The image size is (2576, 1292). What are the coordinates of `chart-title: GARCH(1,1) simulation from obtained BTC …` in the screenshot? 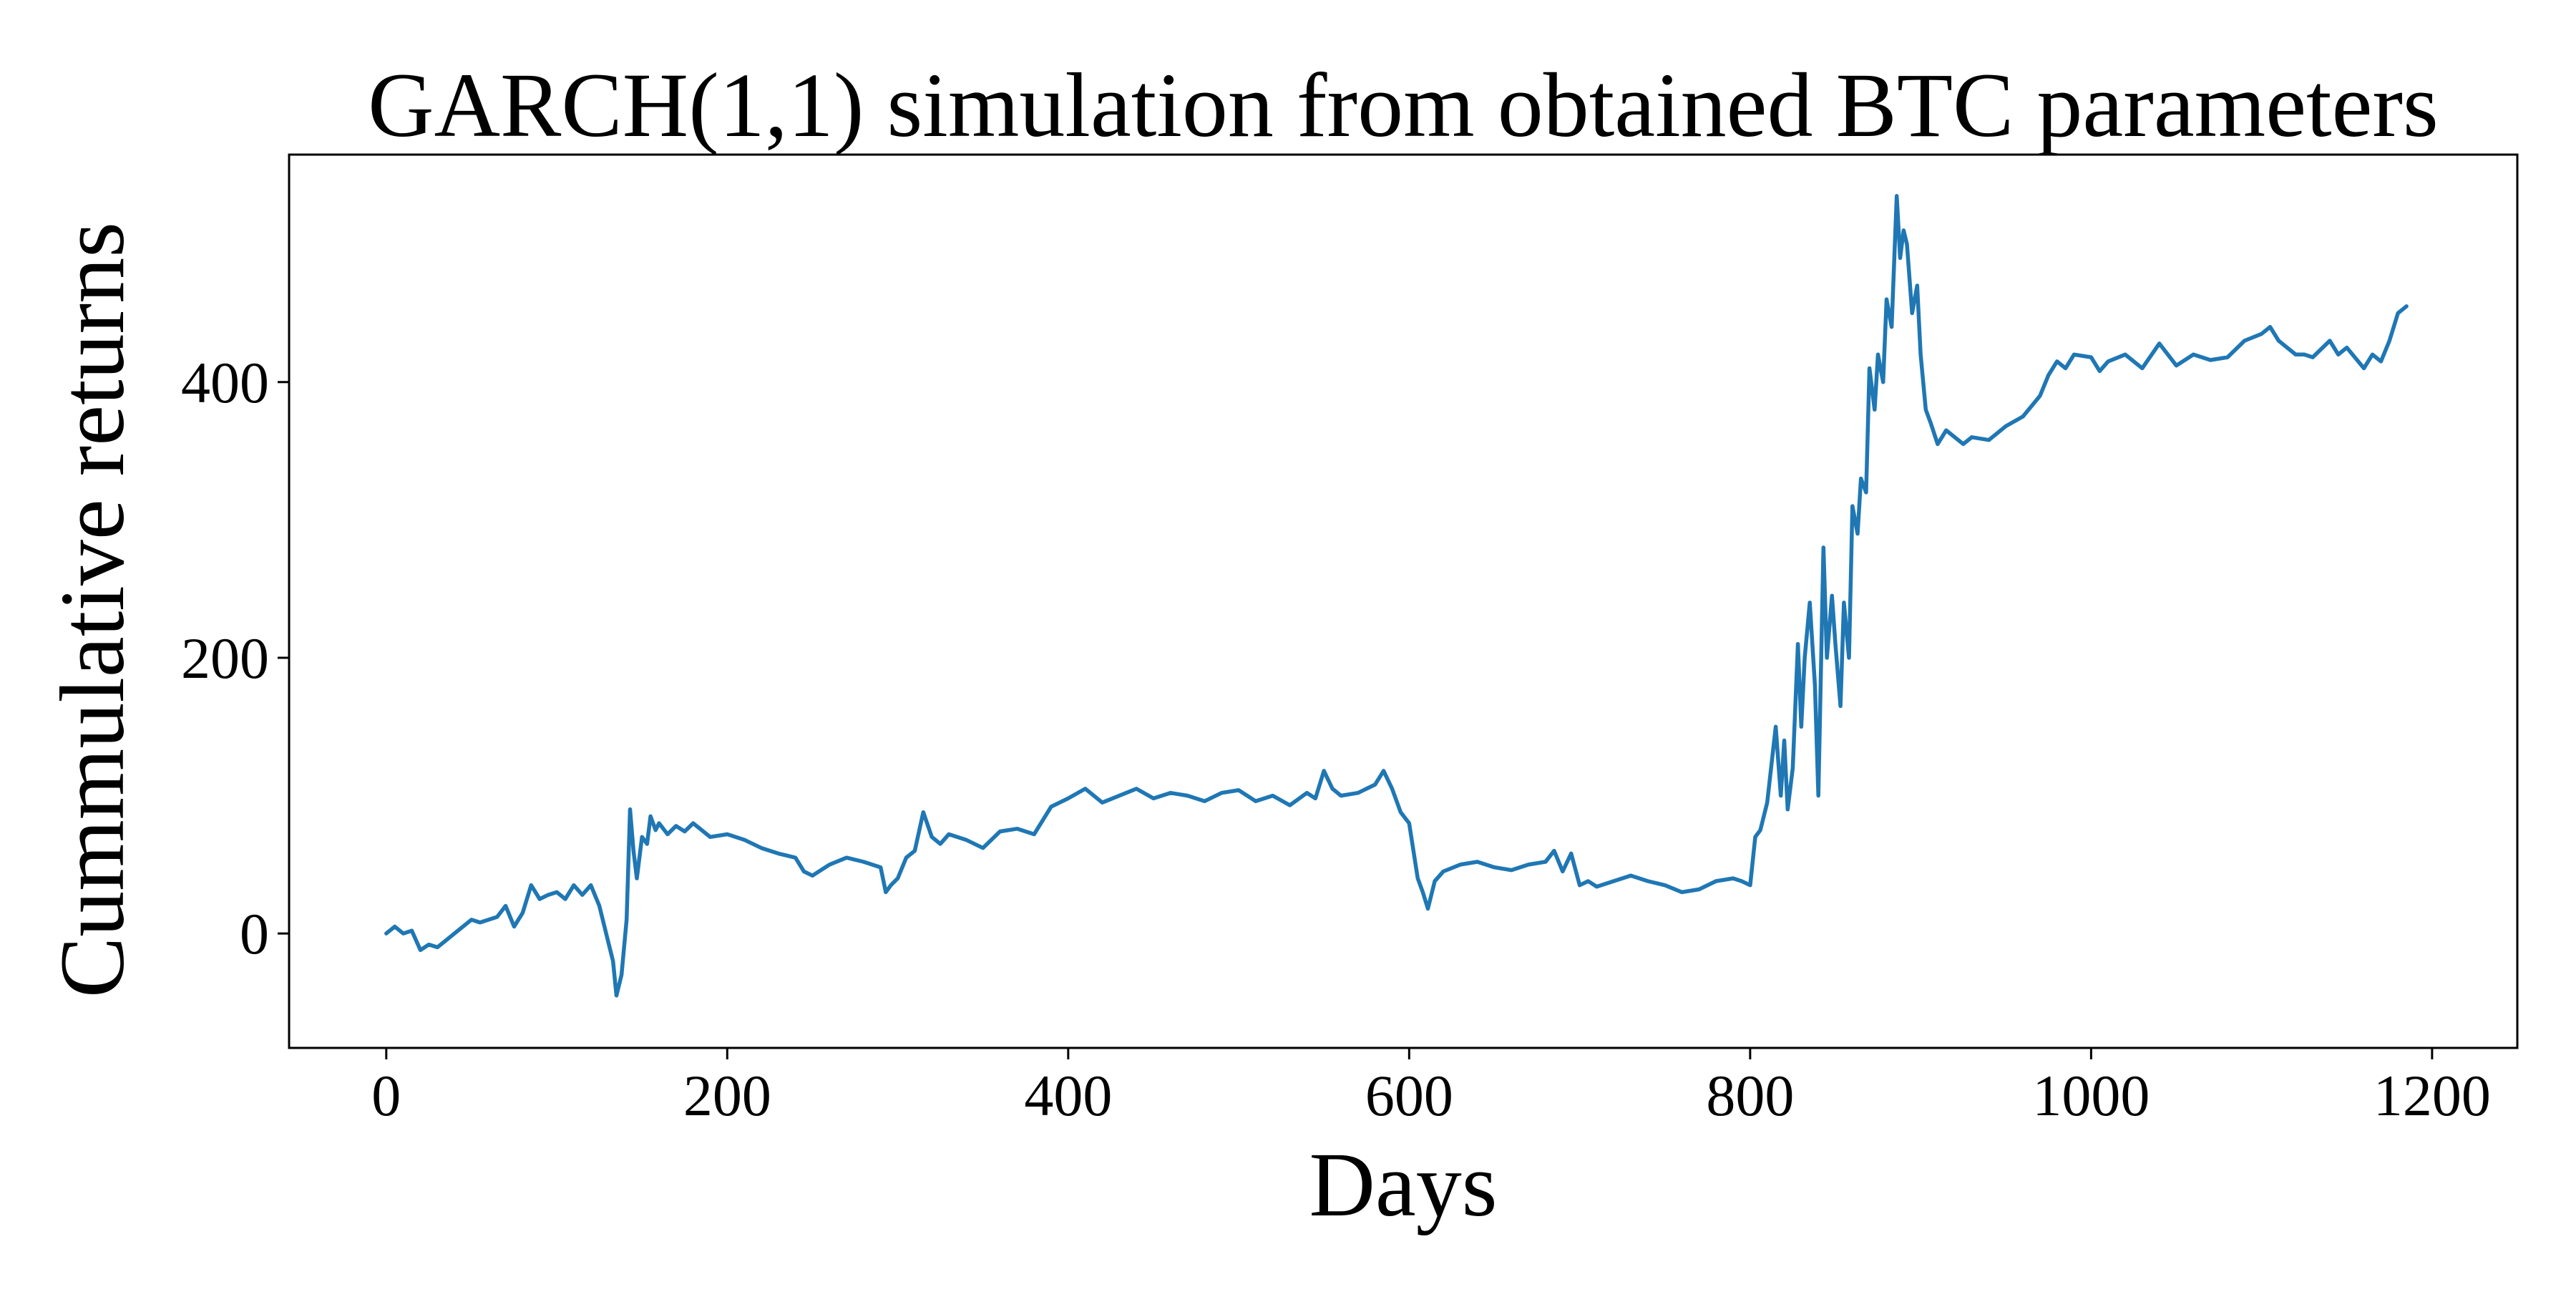 It's located at (1403, 105).